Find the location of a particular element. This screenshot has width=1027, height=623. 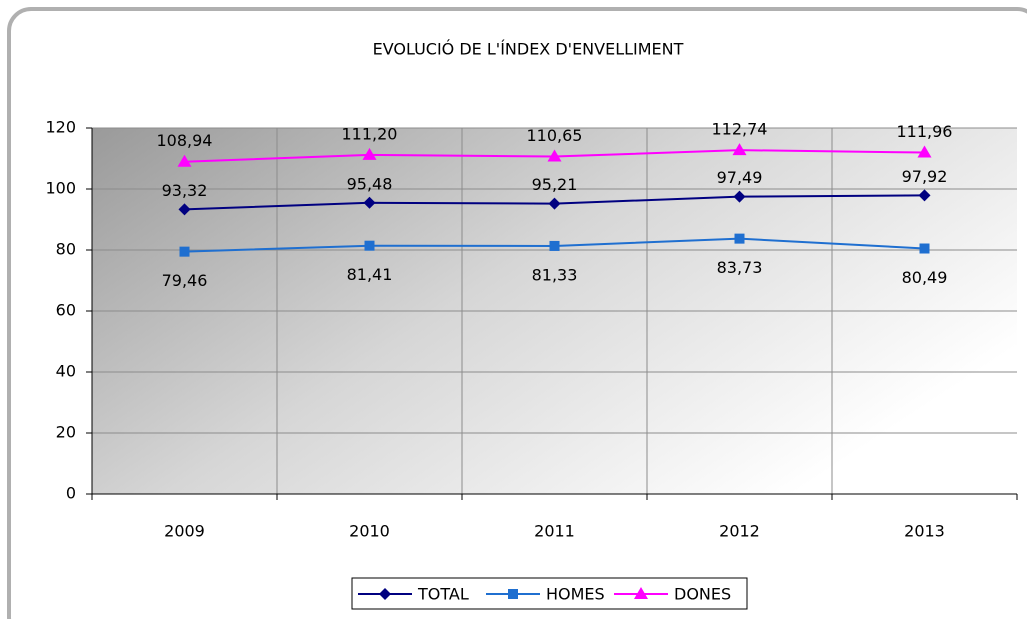

data-label: 80,49 is located at coordinates (925, 277).